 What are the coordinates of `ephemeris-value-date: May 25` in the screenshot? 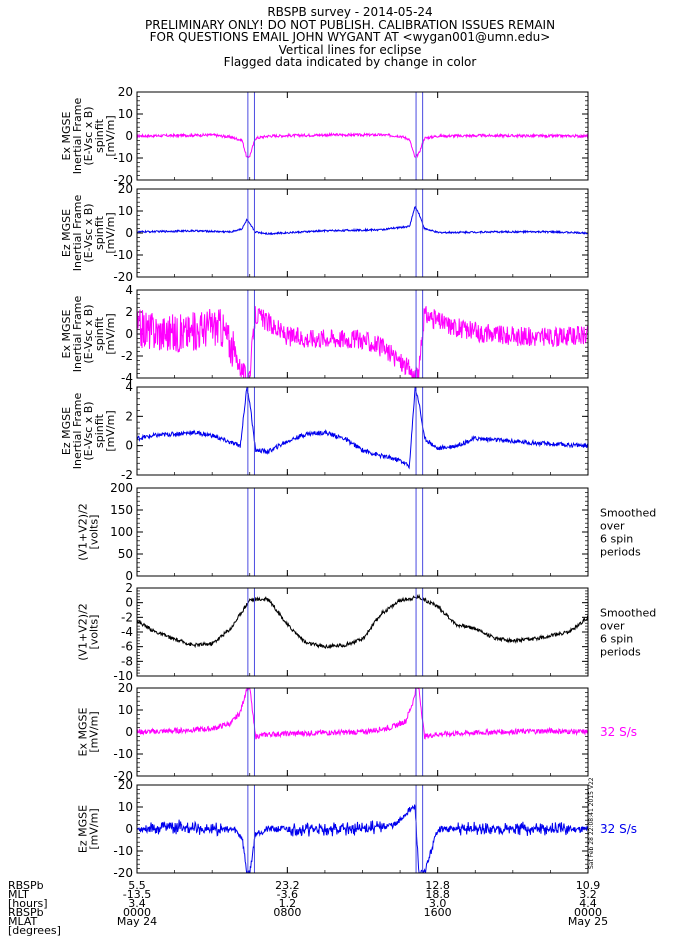 It's located at (588, 921).